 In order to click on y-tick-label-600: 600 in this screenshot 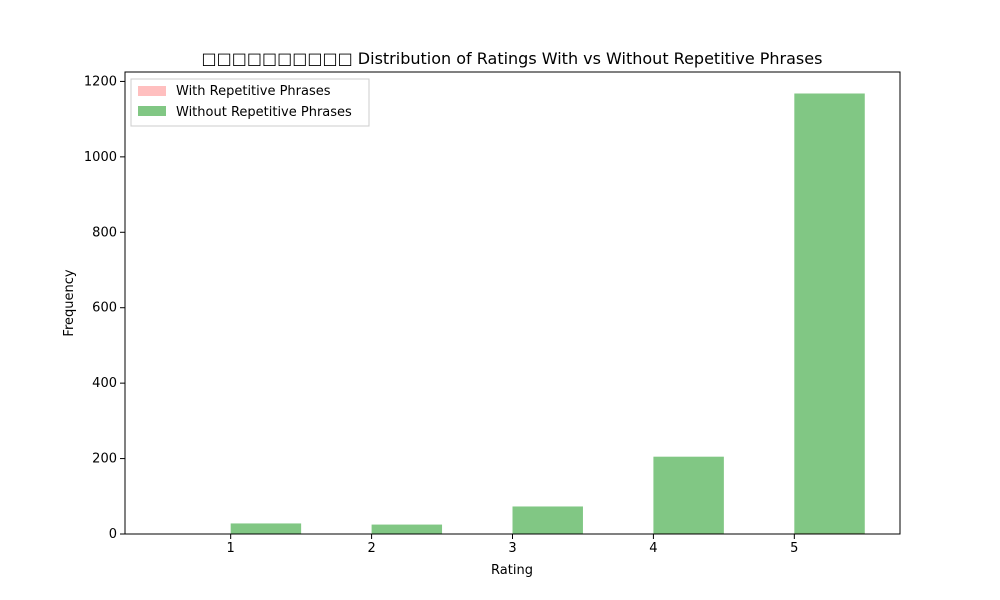, I will do `click(104, 308)`.